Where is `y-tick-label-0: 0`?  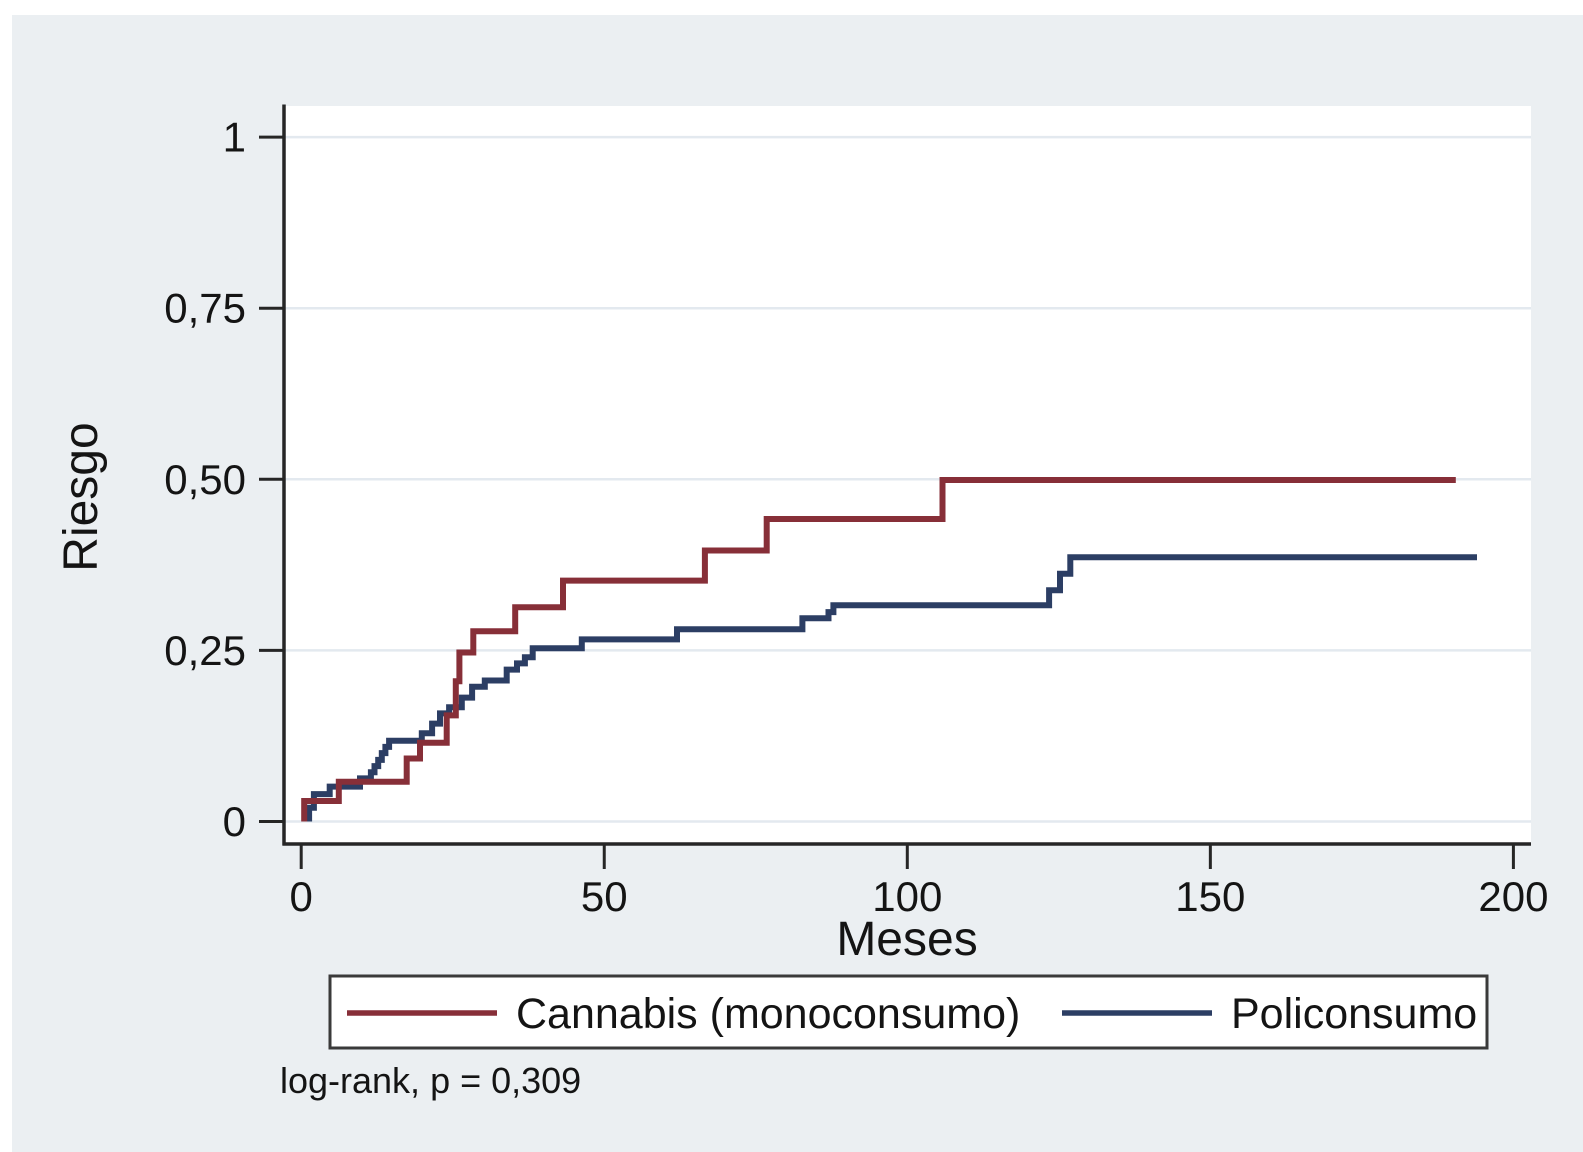 y-tick-label-0: 0 is located at coordinates (234, 821).